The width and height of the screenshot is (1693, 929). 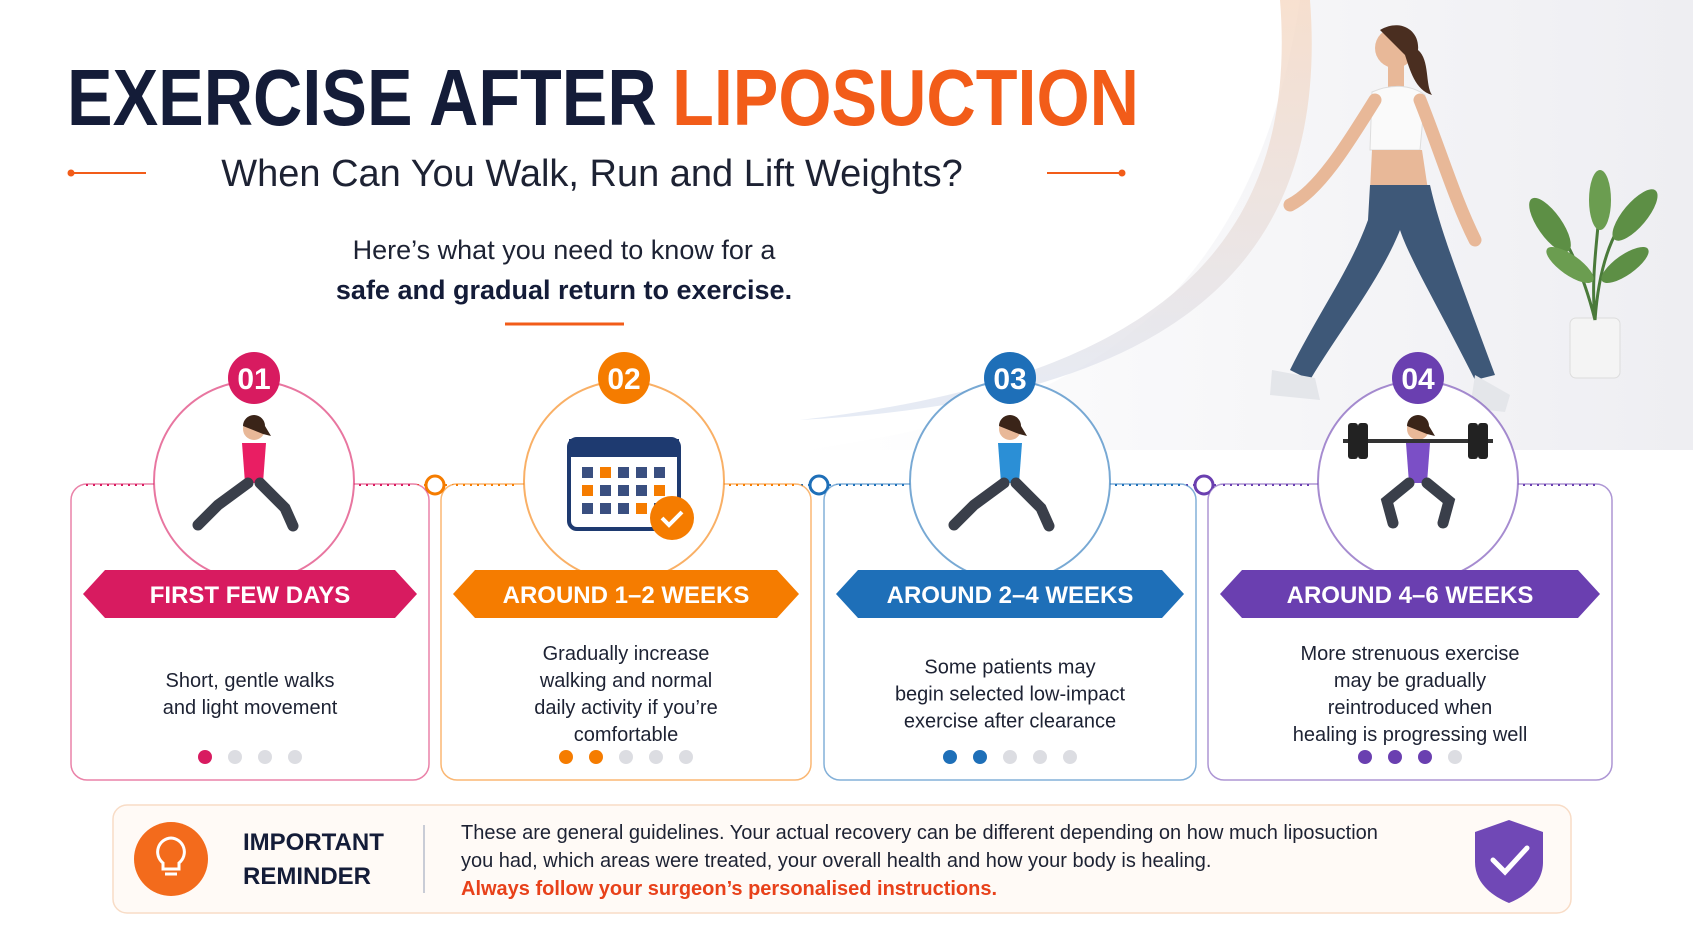 What do you see at coordinates (1390, 218) in the screenshot?
I see `walking-woman` at bounding box center [1390, 218].